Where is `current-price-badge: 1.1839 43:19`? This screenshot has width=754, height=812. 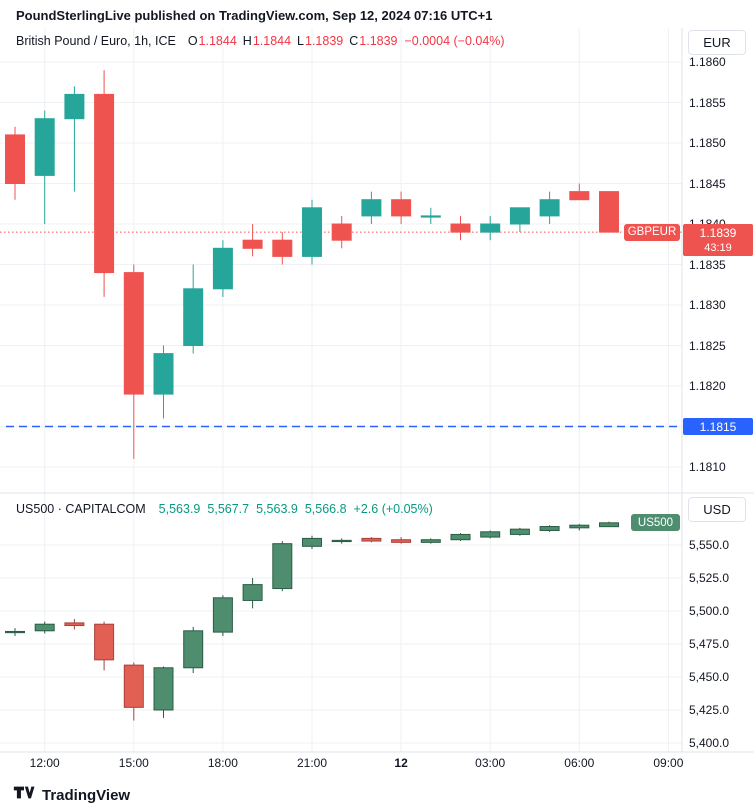 current-price-badge: 1.1839 43:19 is located at coordinates (718, 239).